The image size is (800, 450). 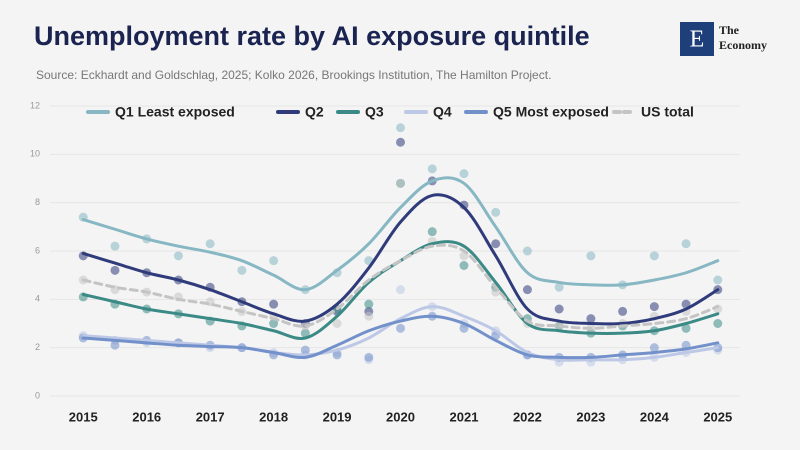 What do you see at coordinates (717, 416) in the screenshot?
I see `x-tick-label: 2025` at bounding box center [717, 416].